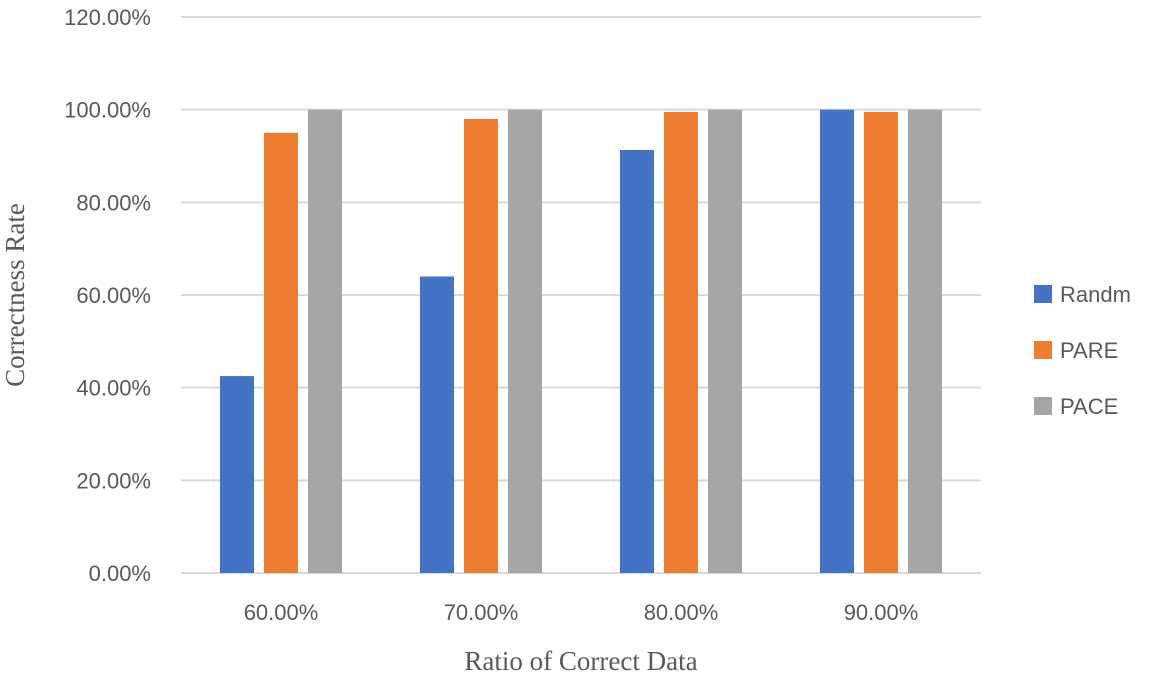 This screenshot has height=677, width=1150. Describe the element at coordinates (681, 612) in the screenshot. I see `x-tick-label: 80.00%` at that location.